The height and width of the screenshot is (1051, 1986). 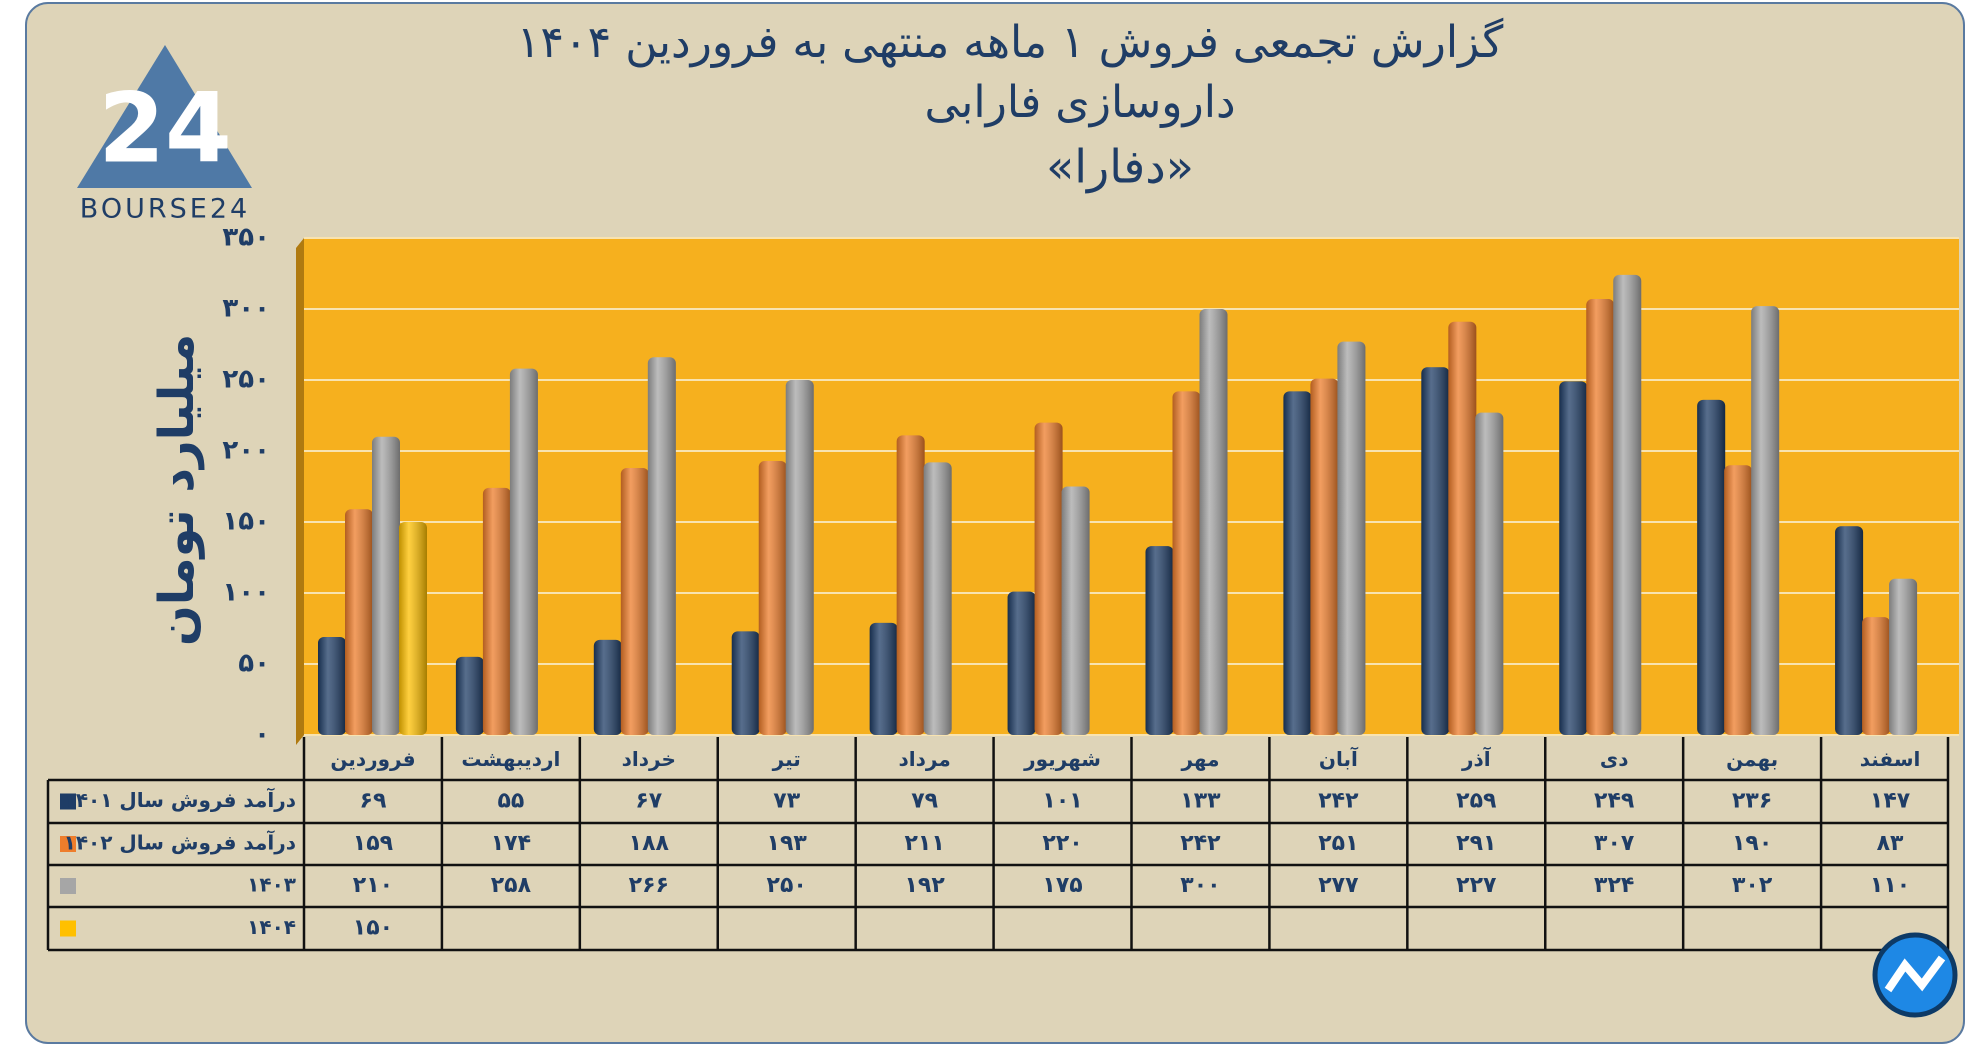 I want to click on table-value: ۲۳۶, so click(x=1752, y=801).